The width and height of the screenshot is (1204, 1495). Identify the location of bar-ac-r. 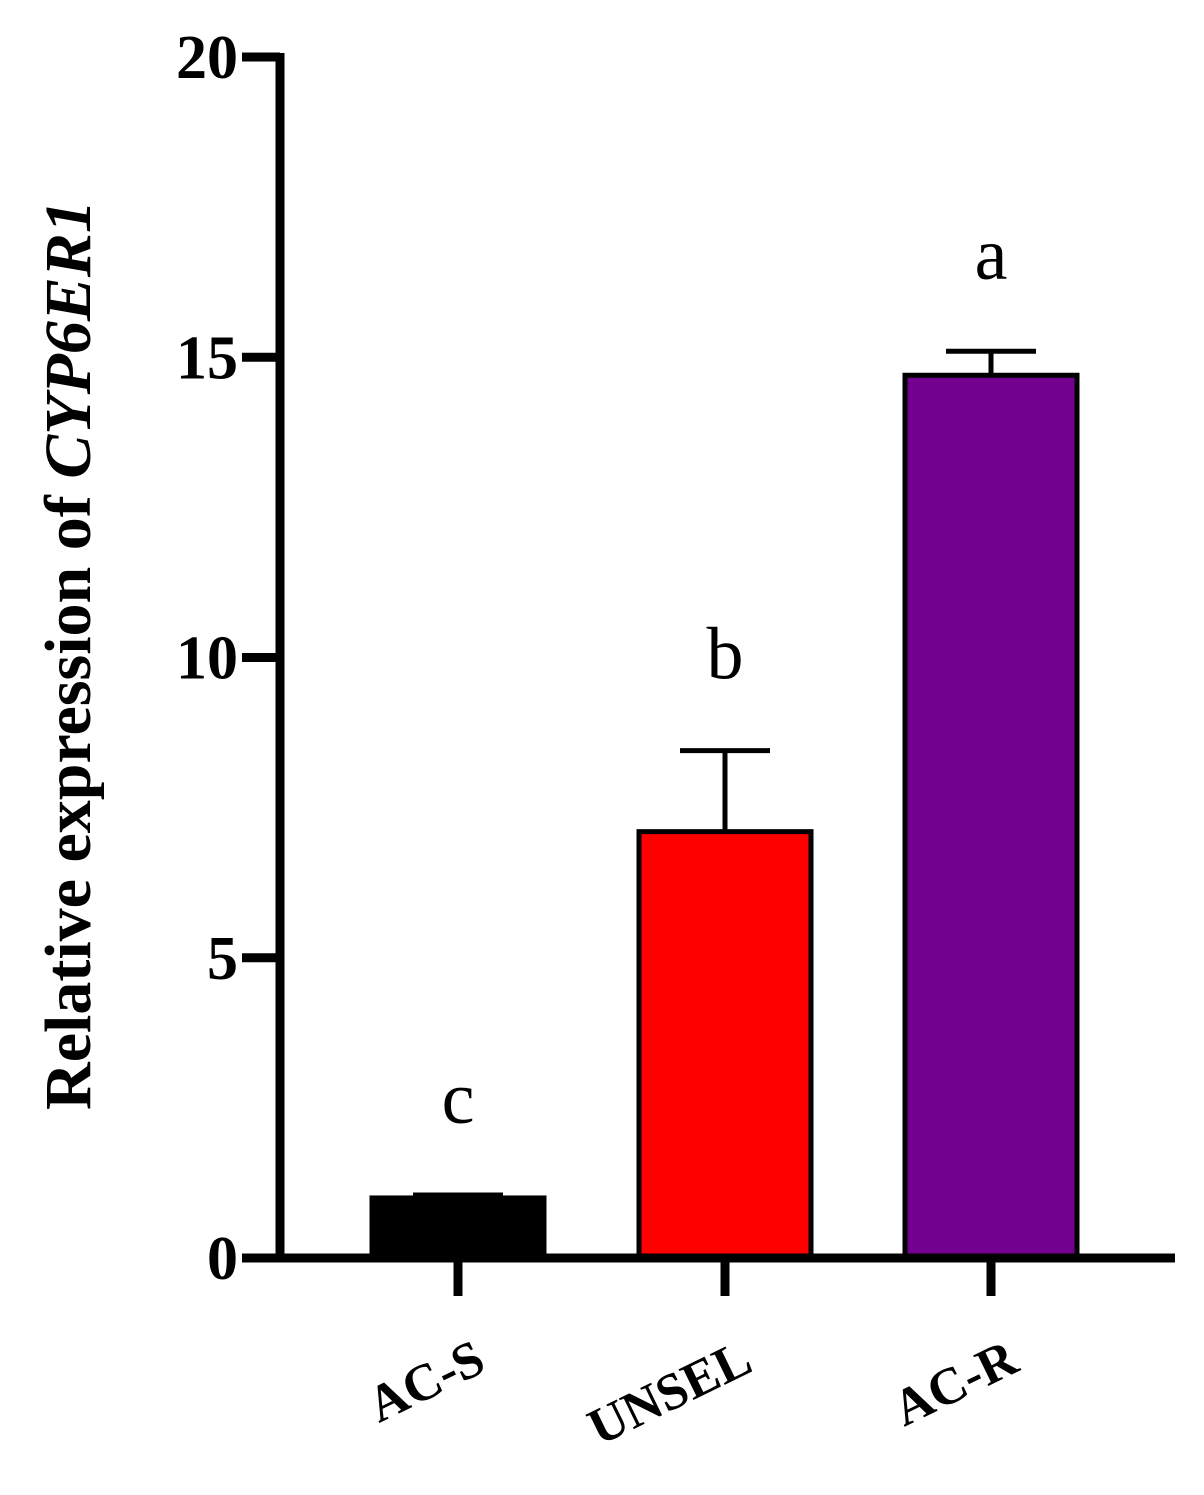
(991, 816).